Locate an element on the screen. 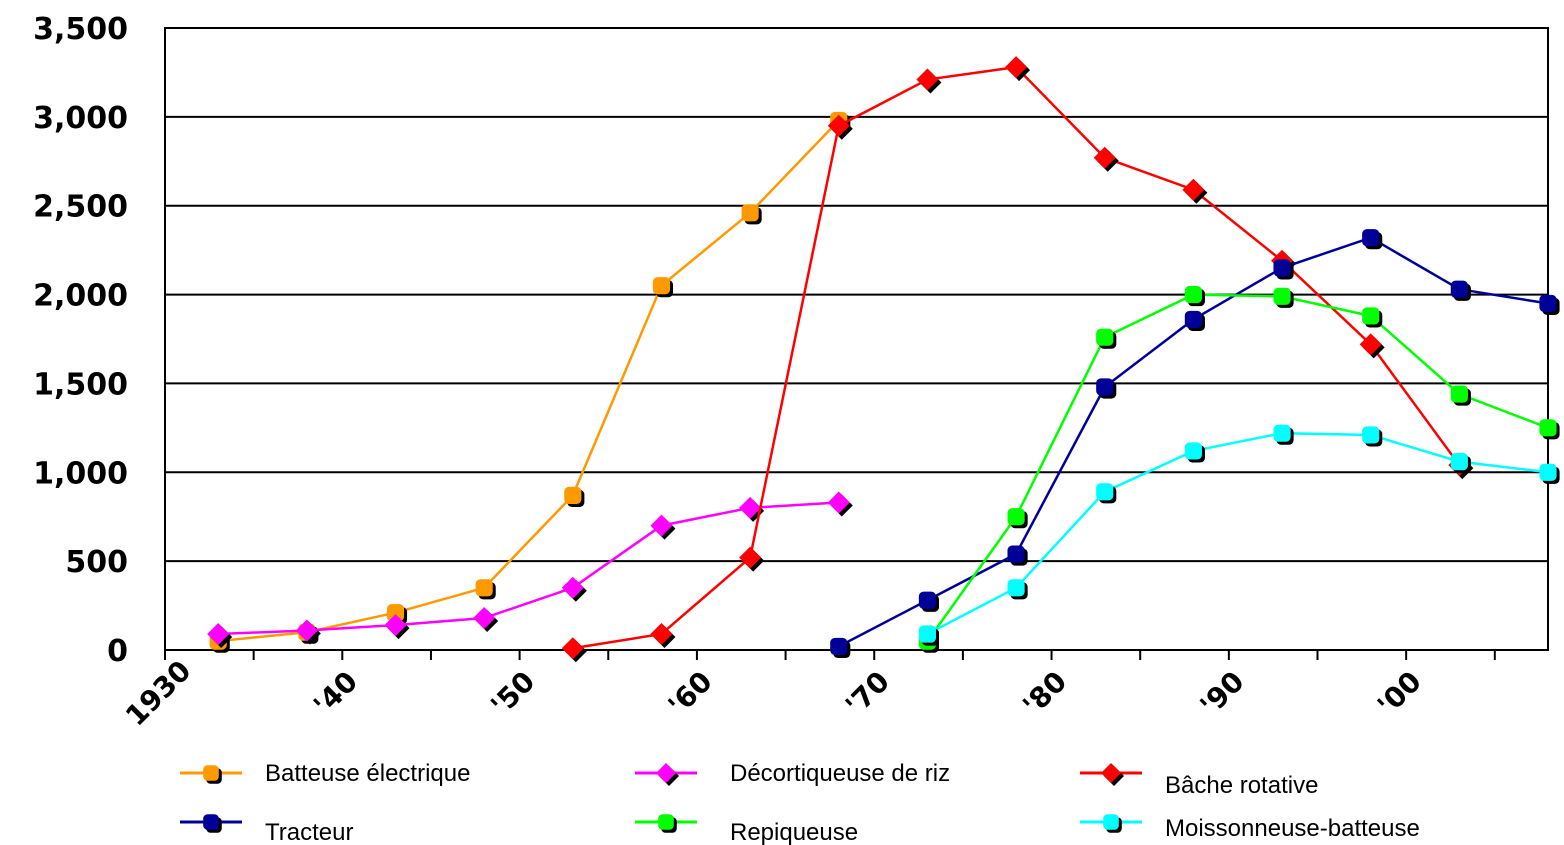  legend-item: Repiqueuse is located at coordinates (746, 829).